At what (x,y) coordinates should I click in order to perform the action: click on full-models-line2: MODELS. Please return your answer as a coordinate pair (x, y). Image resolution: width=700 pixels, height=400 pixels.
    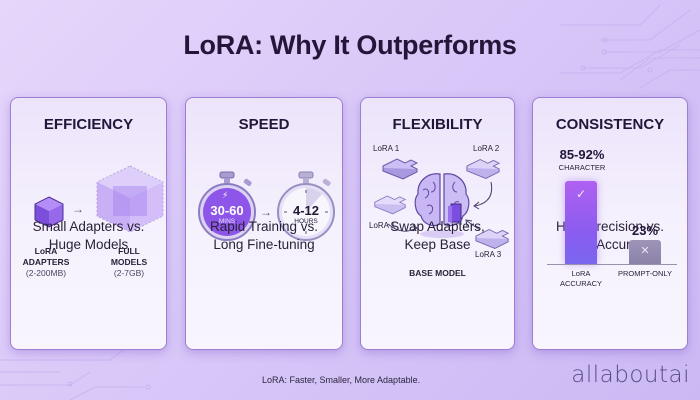
    Looking at the image, I should click on (129, 262).